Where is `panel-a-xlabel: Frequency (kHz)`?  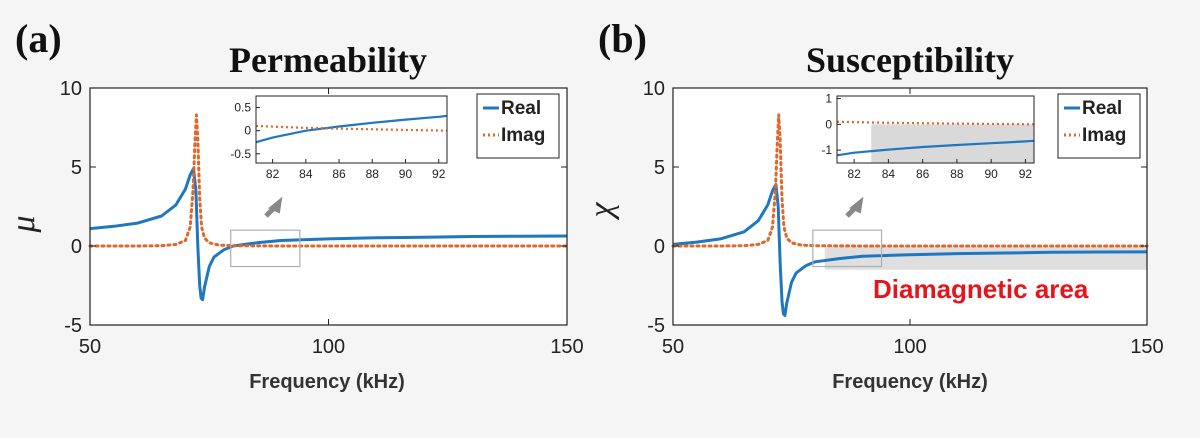 panel-a-xlabel: Frequency (kHz) is located at coordinates (327, 382).